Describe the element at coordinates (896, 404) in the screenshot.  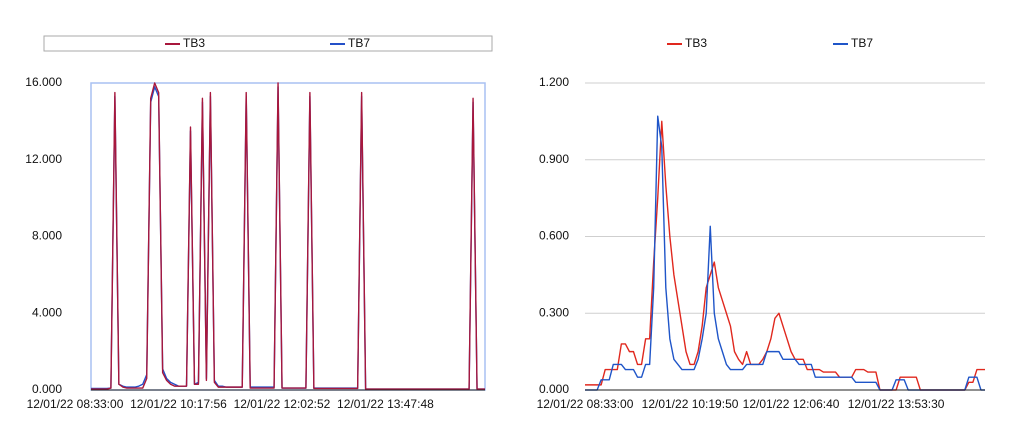
I see `x-tick-label: 12/01/22 13:53:30` at that location.